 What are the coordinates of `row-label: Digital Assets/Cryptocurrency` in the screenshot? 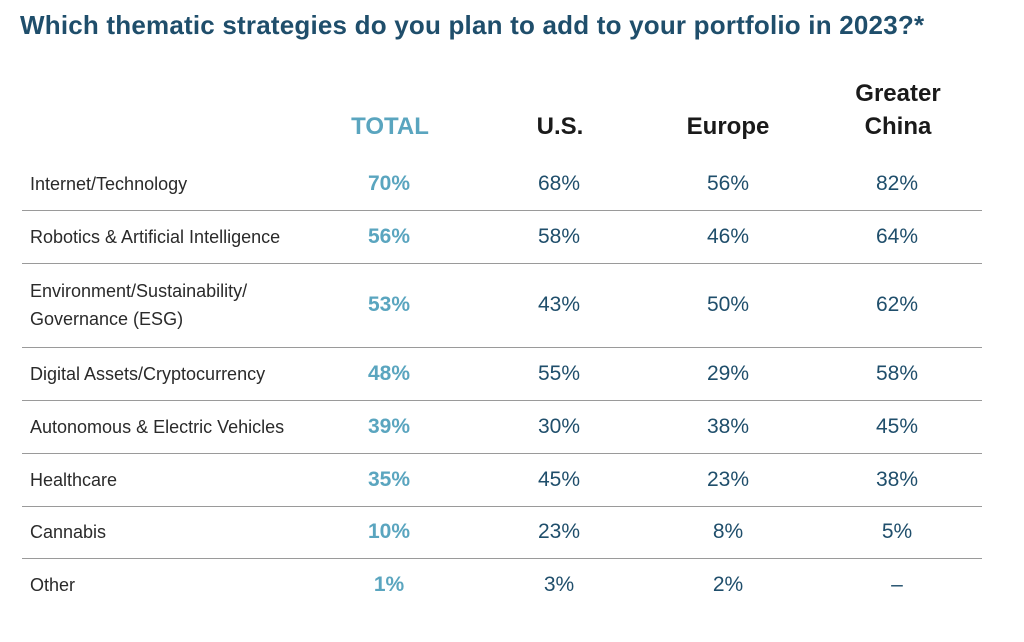 It's located at (147, 374).